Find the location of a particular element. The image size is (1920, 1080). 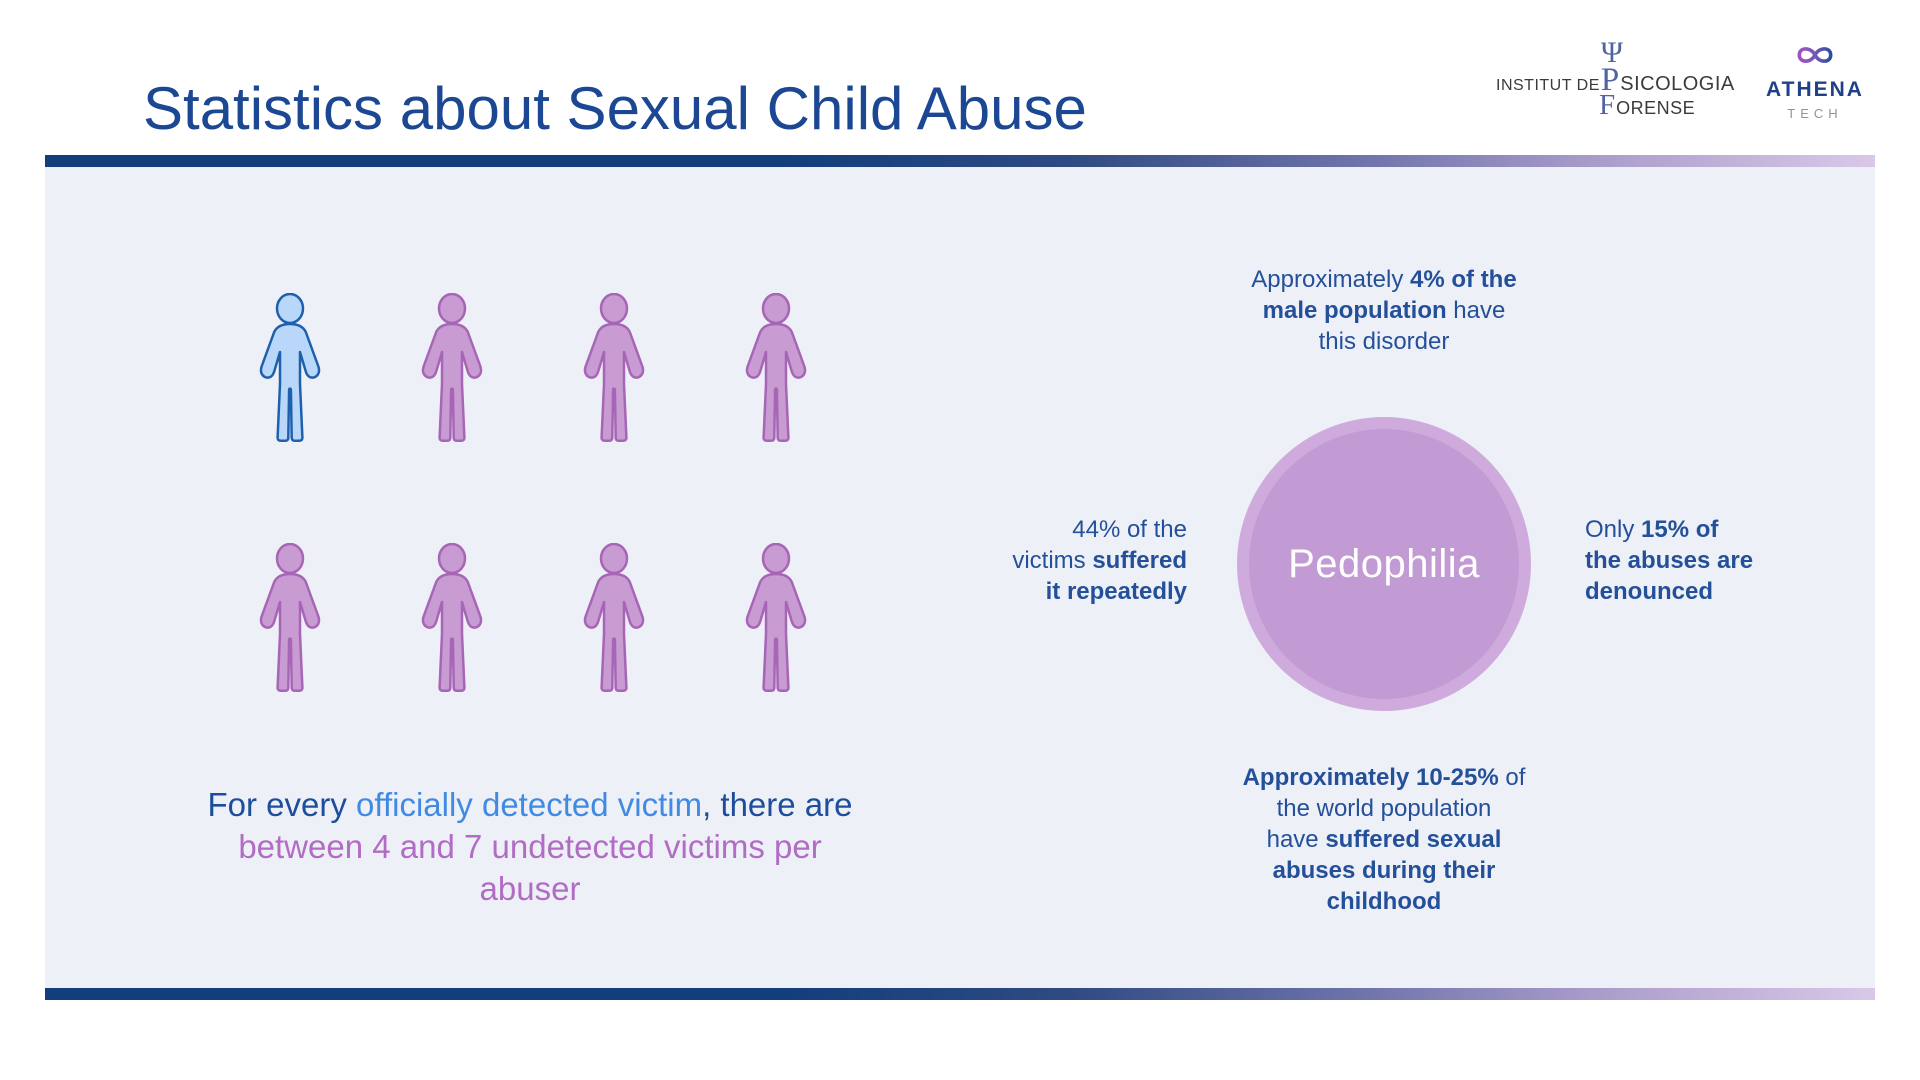

pedophilia-bubble: Pedophilia is located at coordinates (1384, 564).